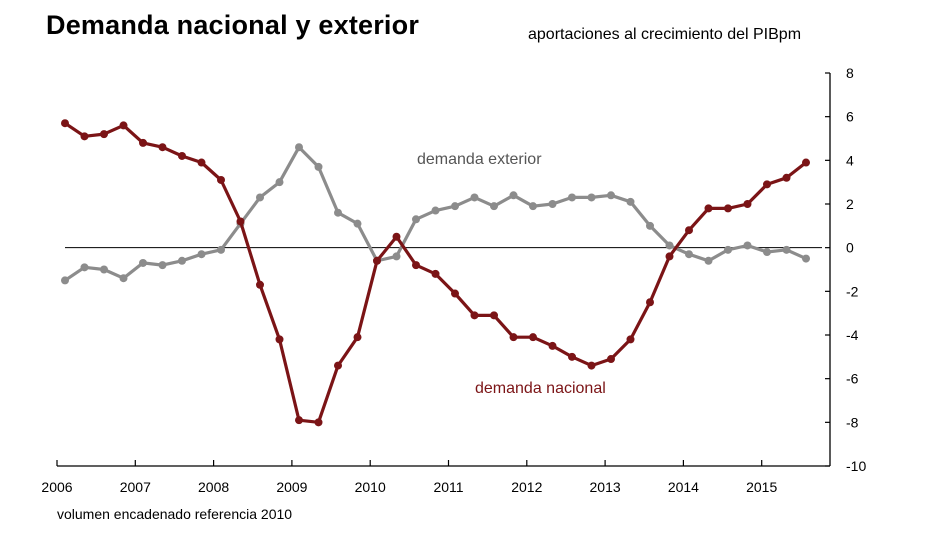 Image resolution: width=939 pixels, height=541 pixels. What do you see at coordinates (850, 248) in the screenshot?
I see `y-tick-label: 0` at bounding box center [850, 248].